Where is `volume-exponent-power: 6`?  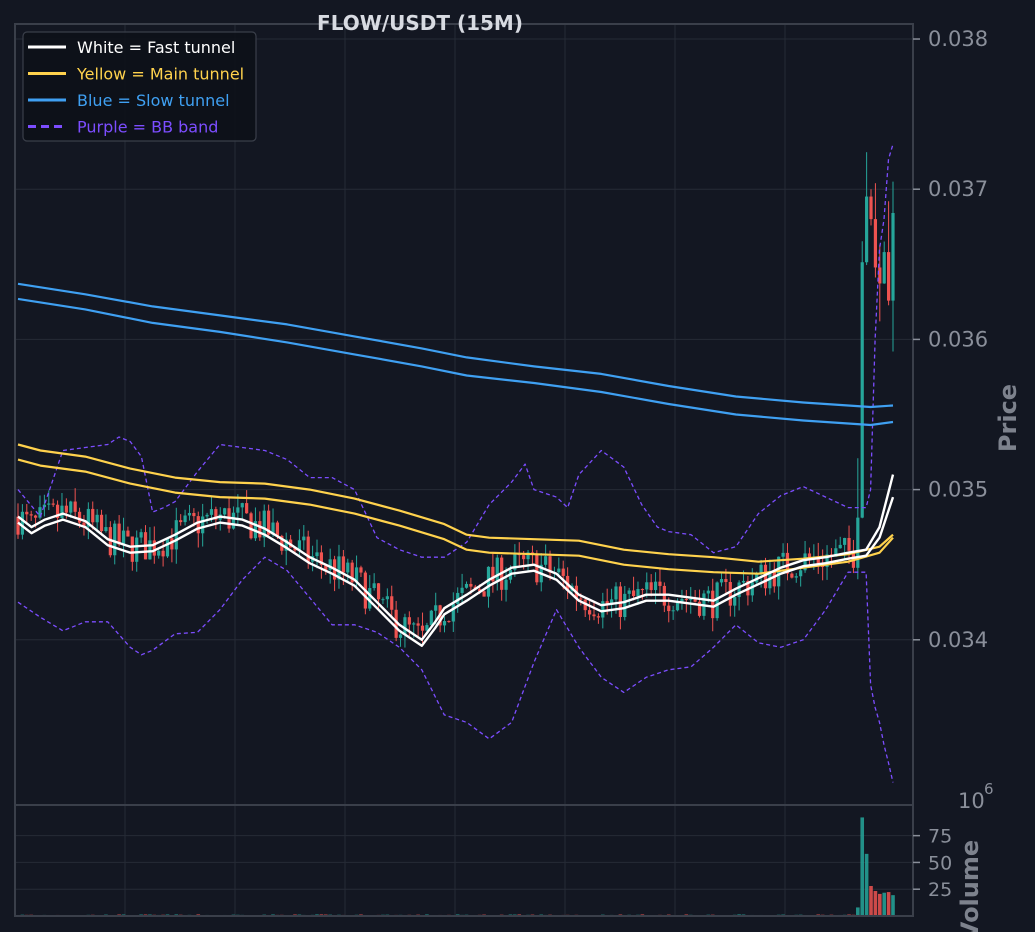
volume-exponent-power: 6 is located at coordinates (989, 789).